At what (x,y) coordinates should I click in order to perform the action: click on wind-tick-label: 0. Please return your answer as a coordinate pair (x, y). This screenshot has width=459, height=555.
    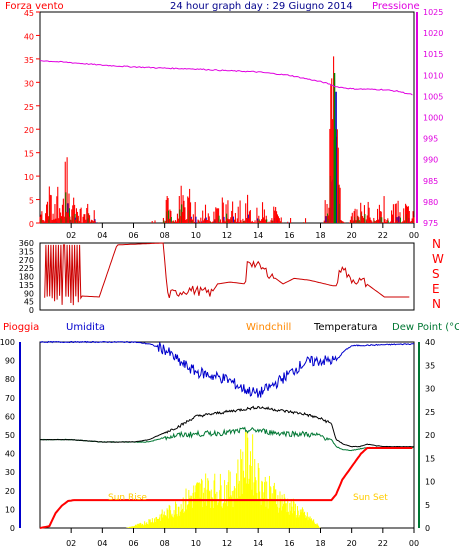
    Looking at the image, I should click on (31, 224).